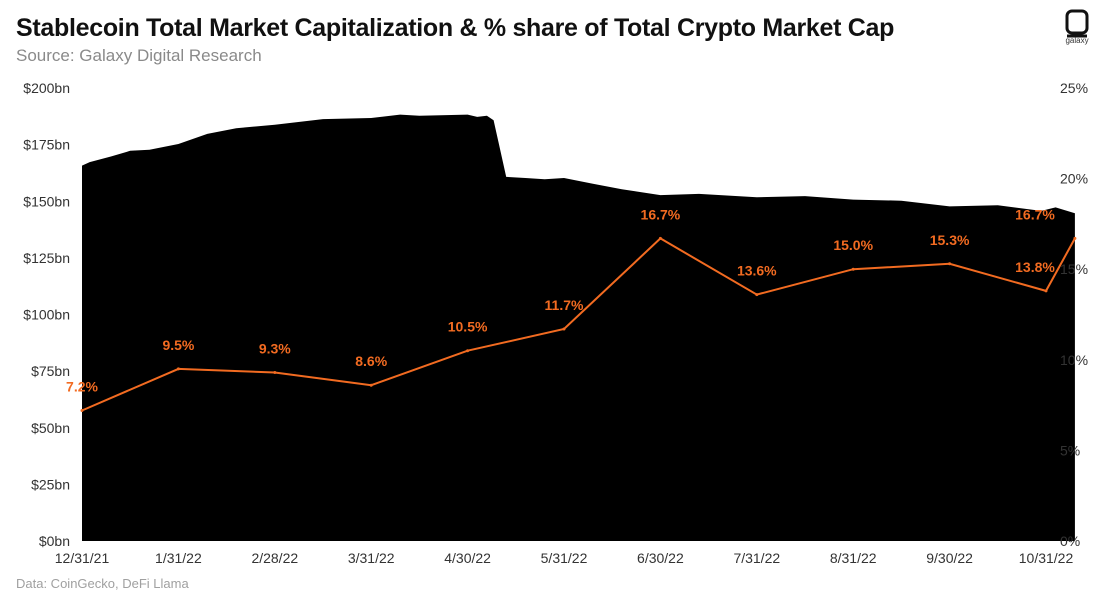 The height and width of the screenshot is (600, 1100). Describe the element at coordinates (1077, 23) in the screenshot. I see `galaxy-logo-icon` at that location.